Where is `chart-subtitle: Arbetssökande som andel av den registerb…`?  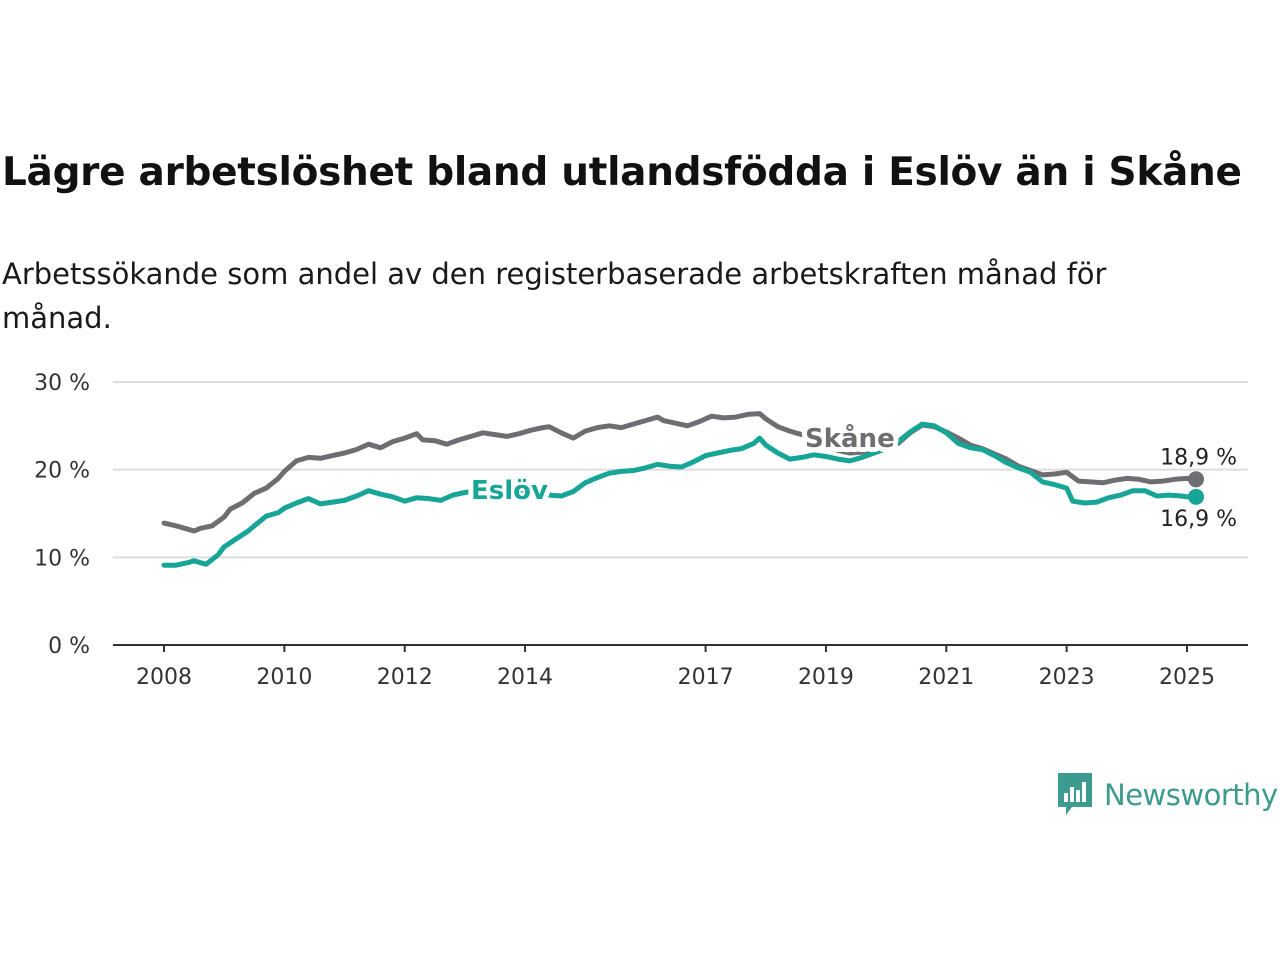
chart-subtitle: Arbetssökande som andel av den registerb… is located at coordinates (554, 296).